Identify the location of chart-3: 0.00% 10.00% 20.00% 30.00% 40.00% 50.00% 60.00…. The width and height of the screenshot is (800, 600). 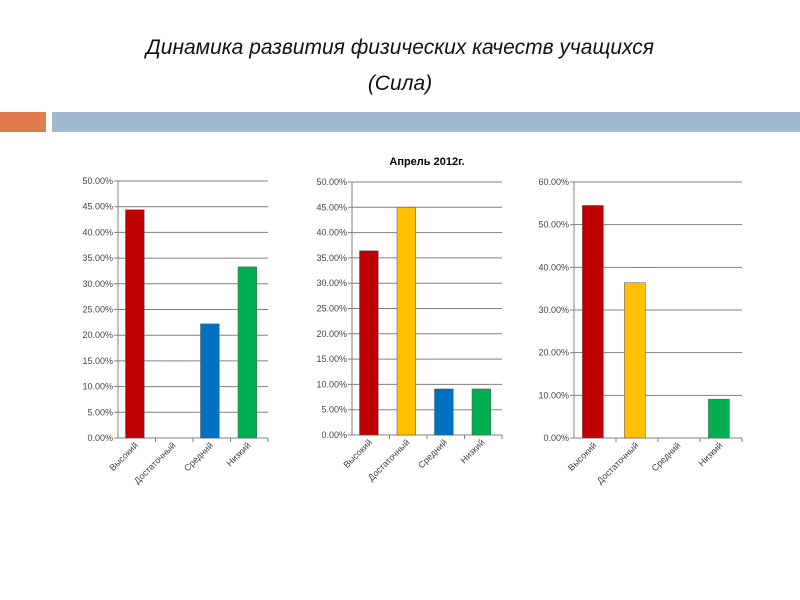
(640, 331).